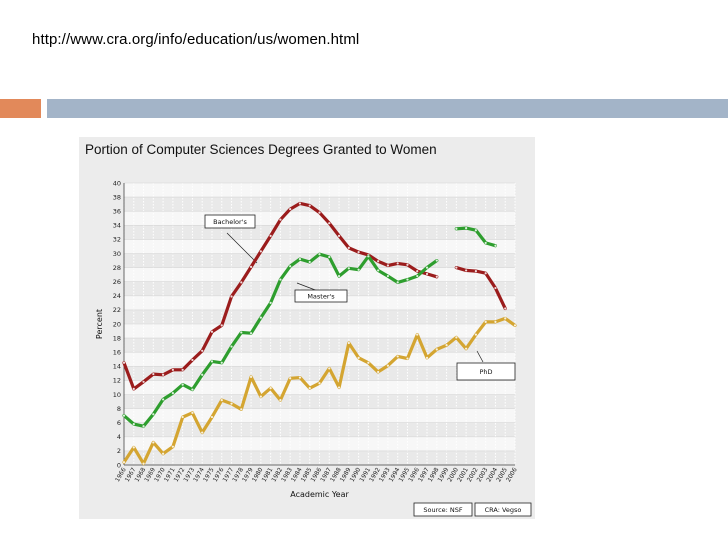  I want to click on title-rule-accent, so click(20, 108).